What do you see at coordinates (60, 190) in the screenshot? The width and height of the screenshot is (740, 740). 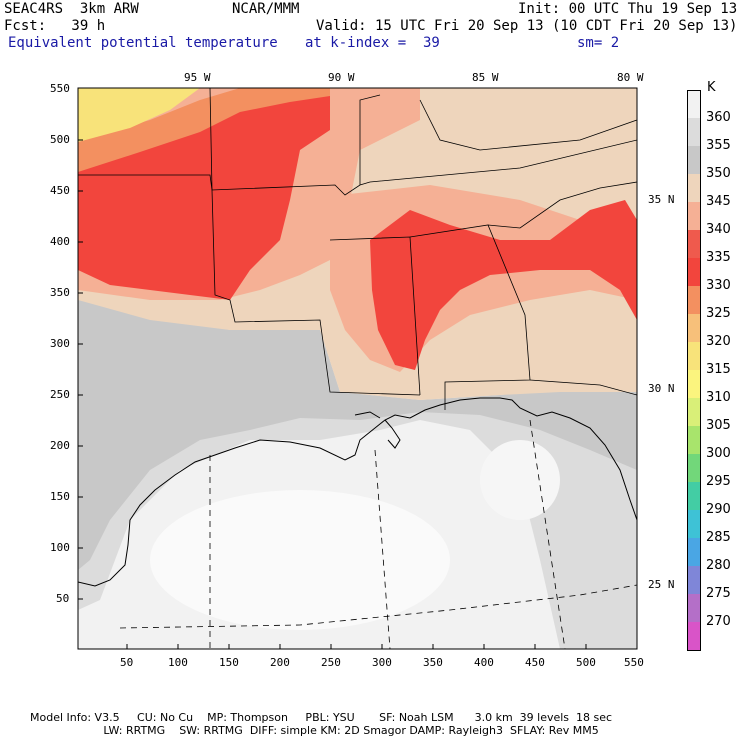 I see `y-tick: 450` at bounding box center [60, 190].